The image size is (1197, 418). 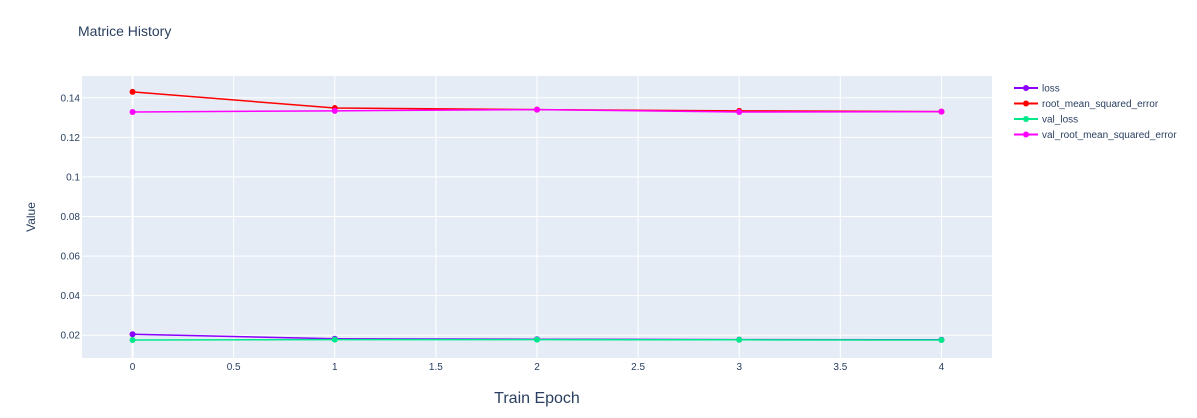 What do you see at coordinates (537, 398) in the screenshot?
I see `x-axis-label: Train Epoch` at bounding box center [537, 398].